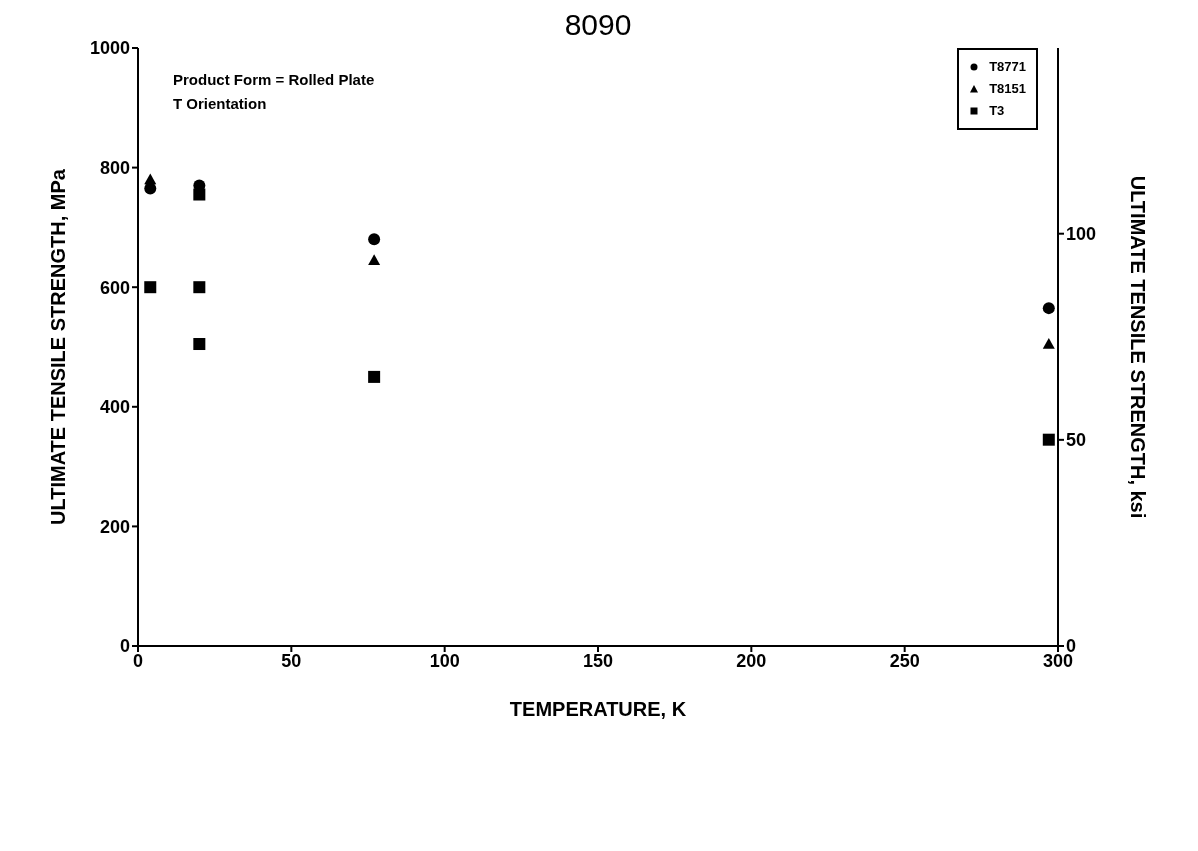 Image resolution: width=1198 pixels, height=851 pixels. What do you see at coordinates (291, 660) in the screenshot?
I see `x-tick-label: 50` at bounding box center [291, 660].